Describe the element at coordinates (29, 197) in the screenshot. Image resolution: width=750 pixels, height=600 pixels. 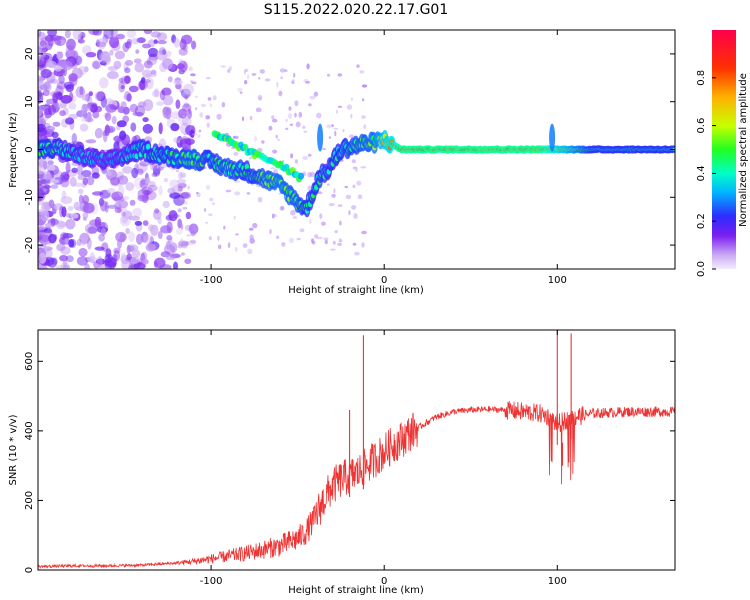
I see `y-tick-label: -10` at that location.